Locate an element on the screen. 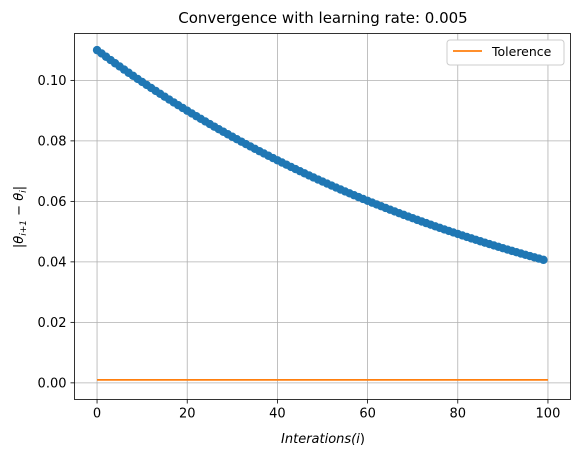  x-tick-label: 20 is located at coordinates (187, 414).